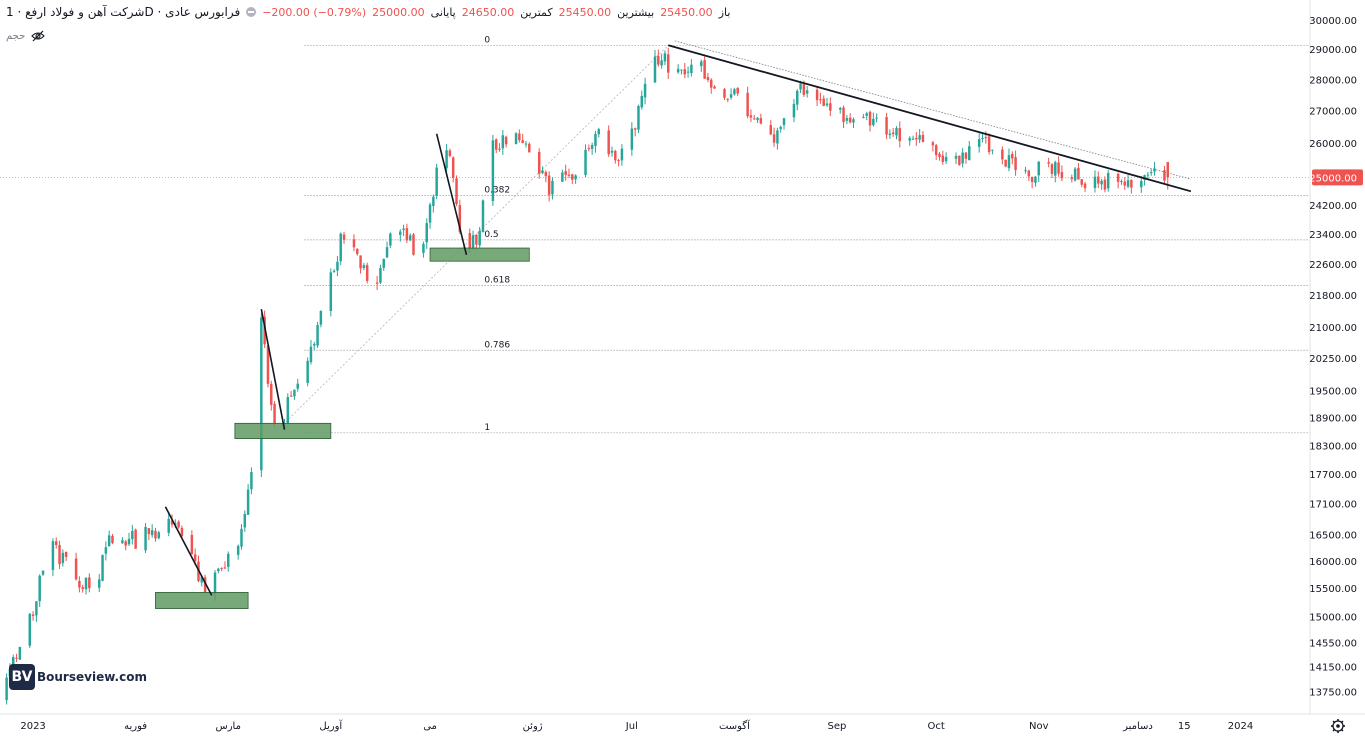 This screenshot has width=1365, height=740. Describe the element at coordinates (1338, 726) in the screenshot. I see `gear-icon` at that location.